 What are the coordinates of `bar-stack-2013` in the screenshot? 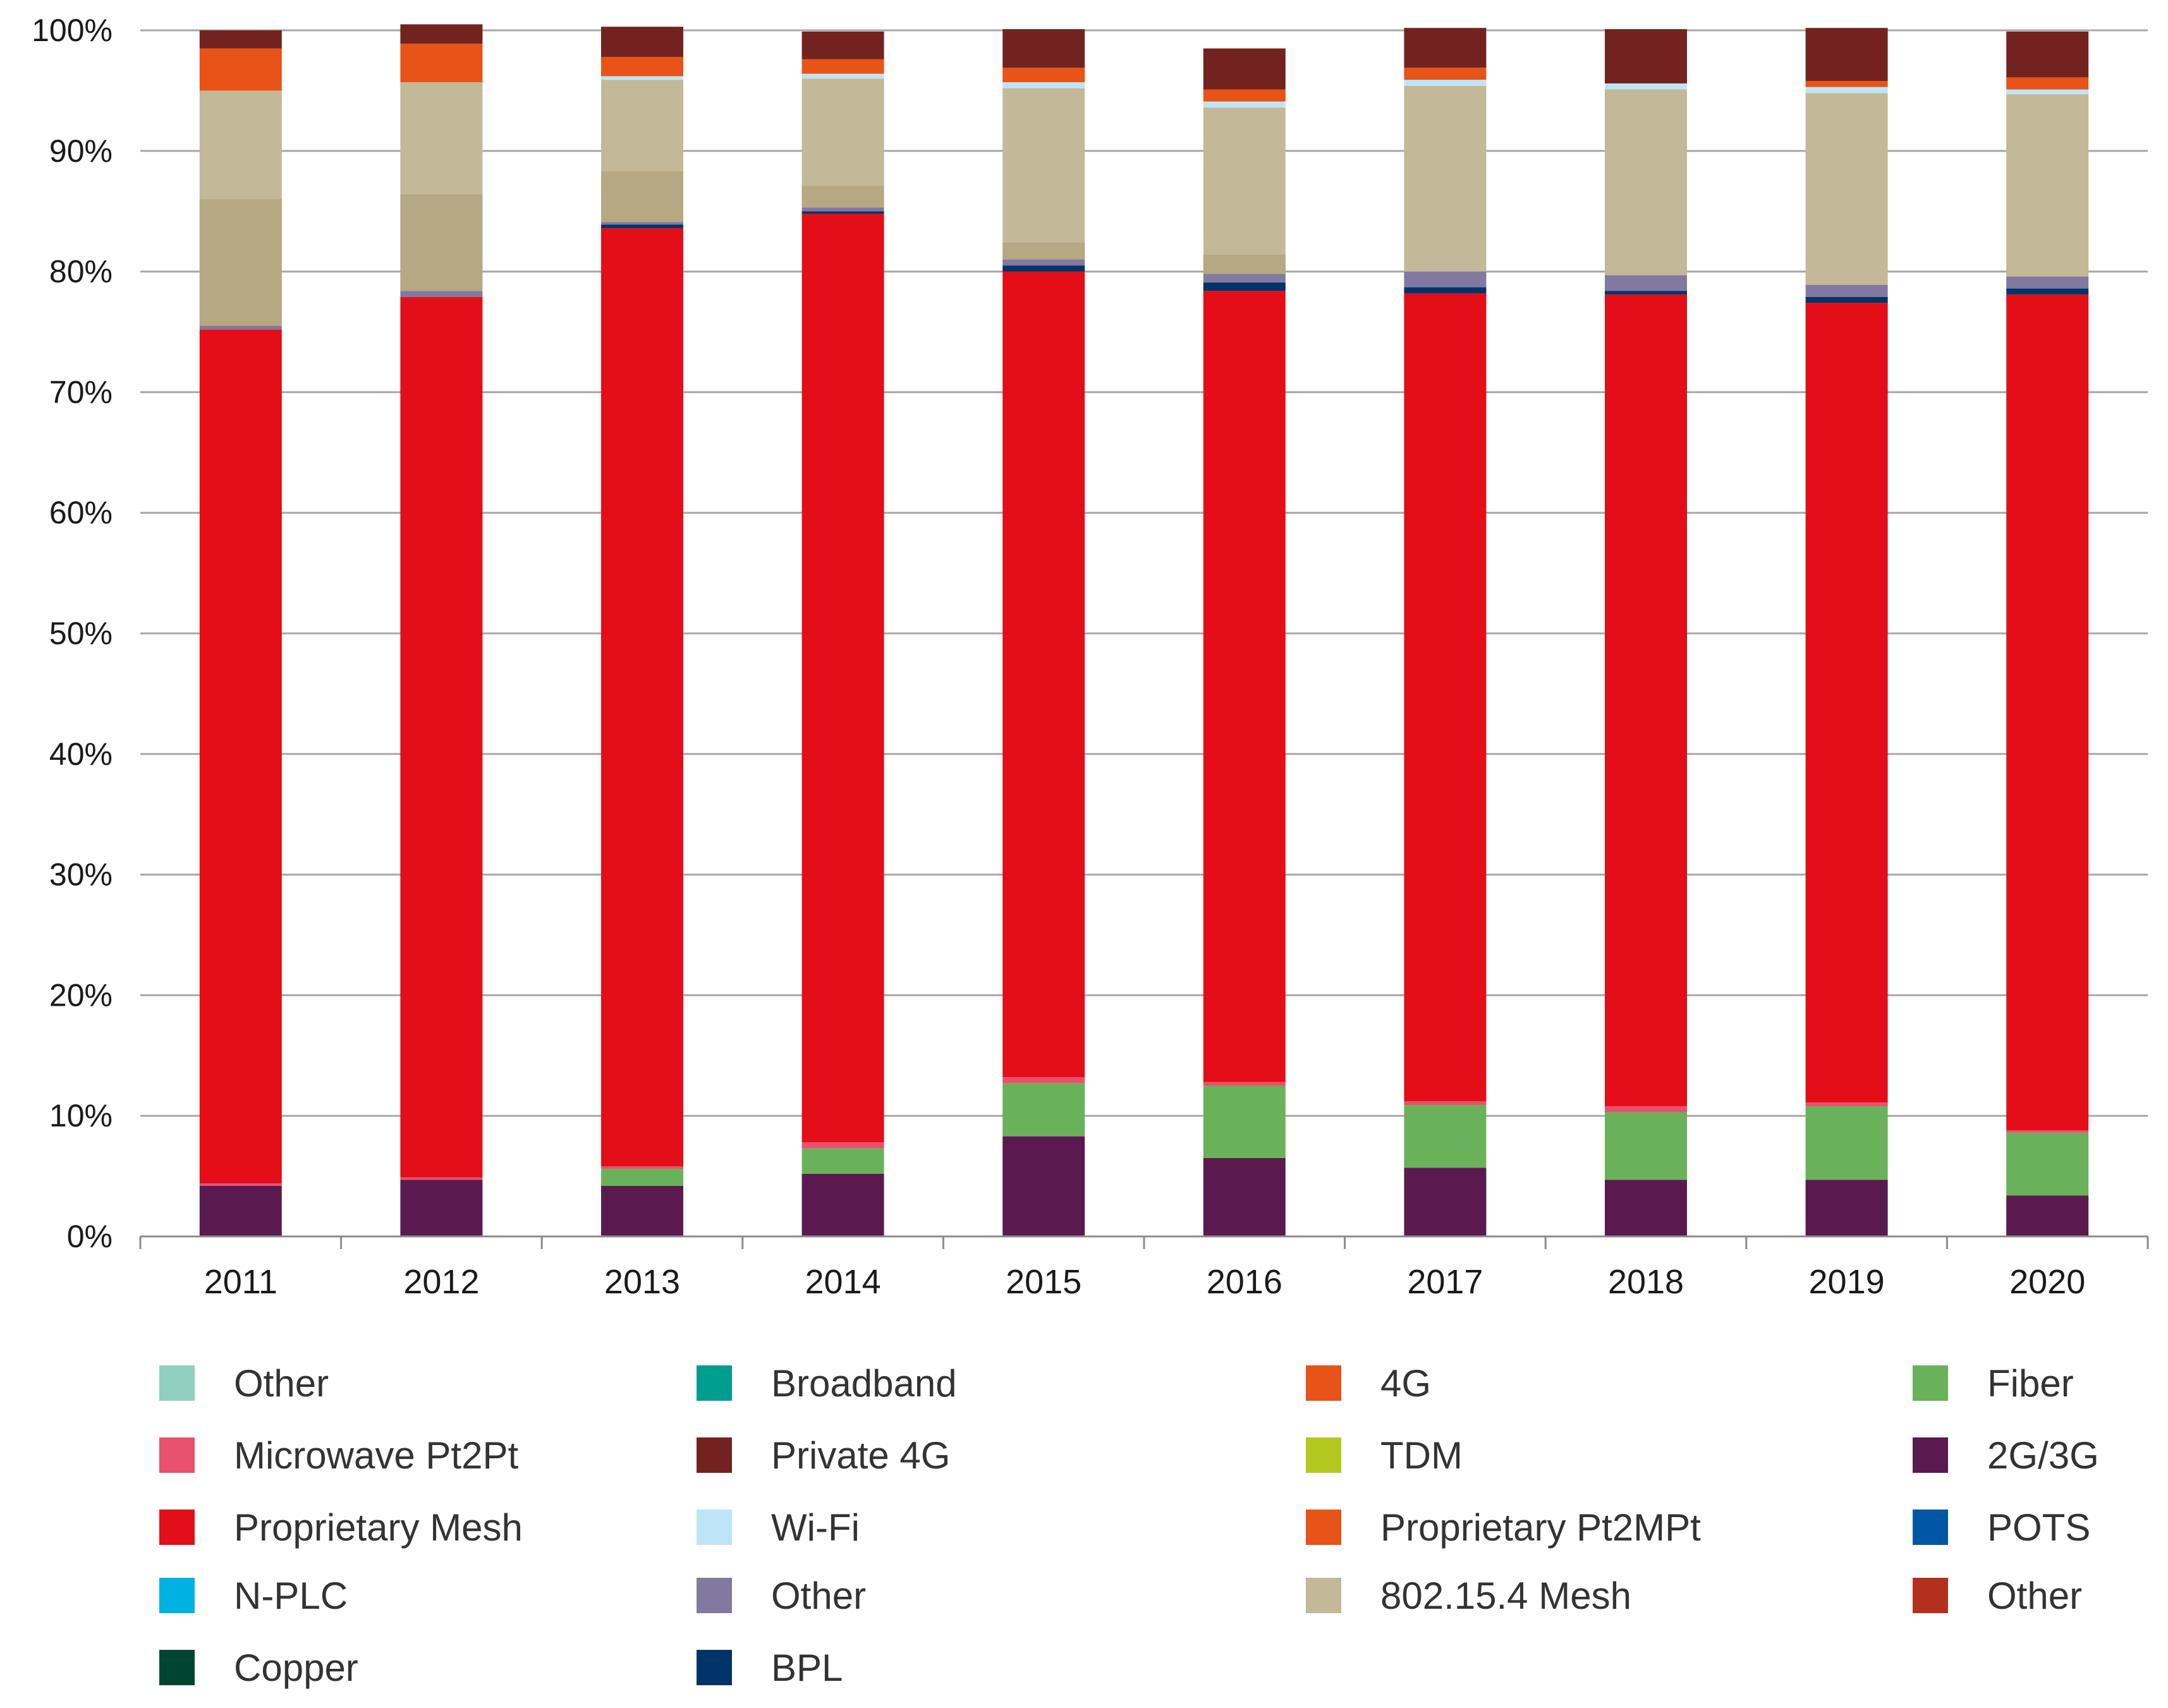 It's located at (642, 632).